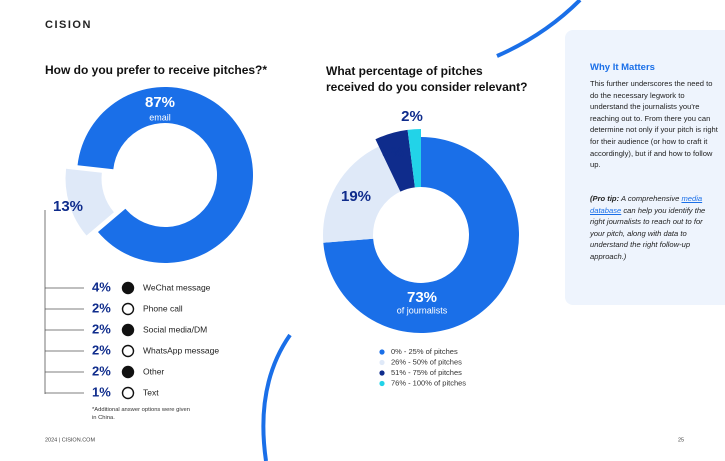 The width and height of the screenshot is (725, 461). What do you see at coordinates (393, 152) in the screenshot?
I see `value-label: 5%` at bounding box center [393, 152].